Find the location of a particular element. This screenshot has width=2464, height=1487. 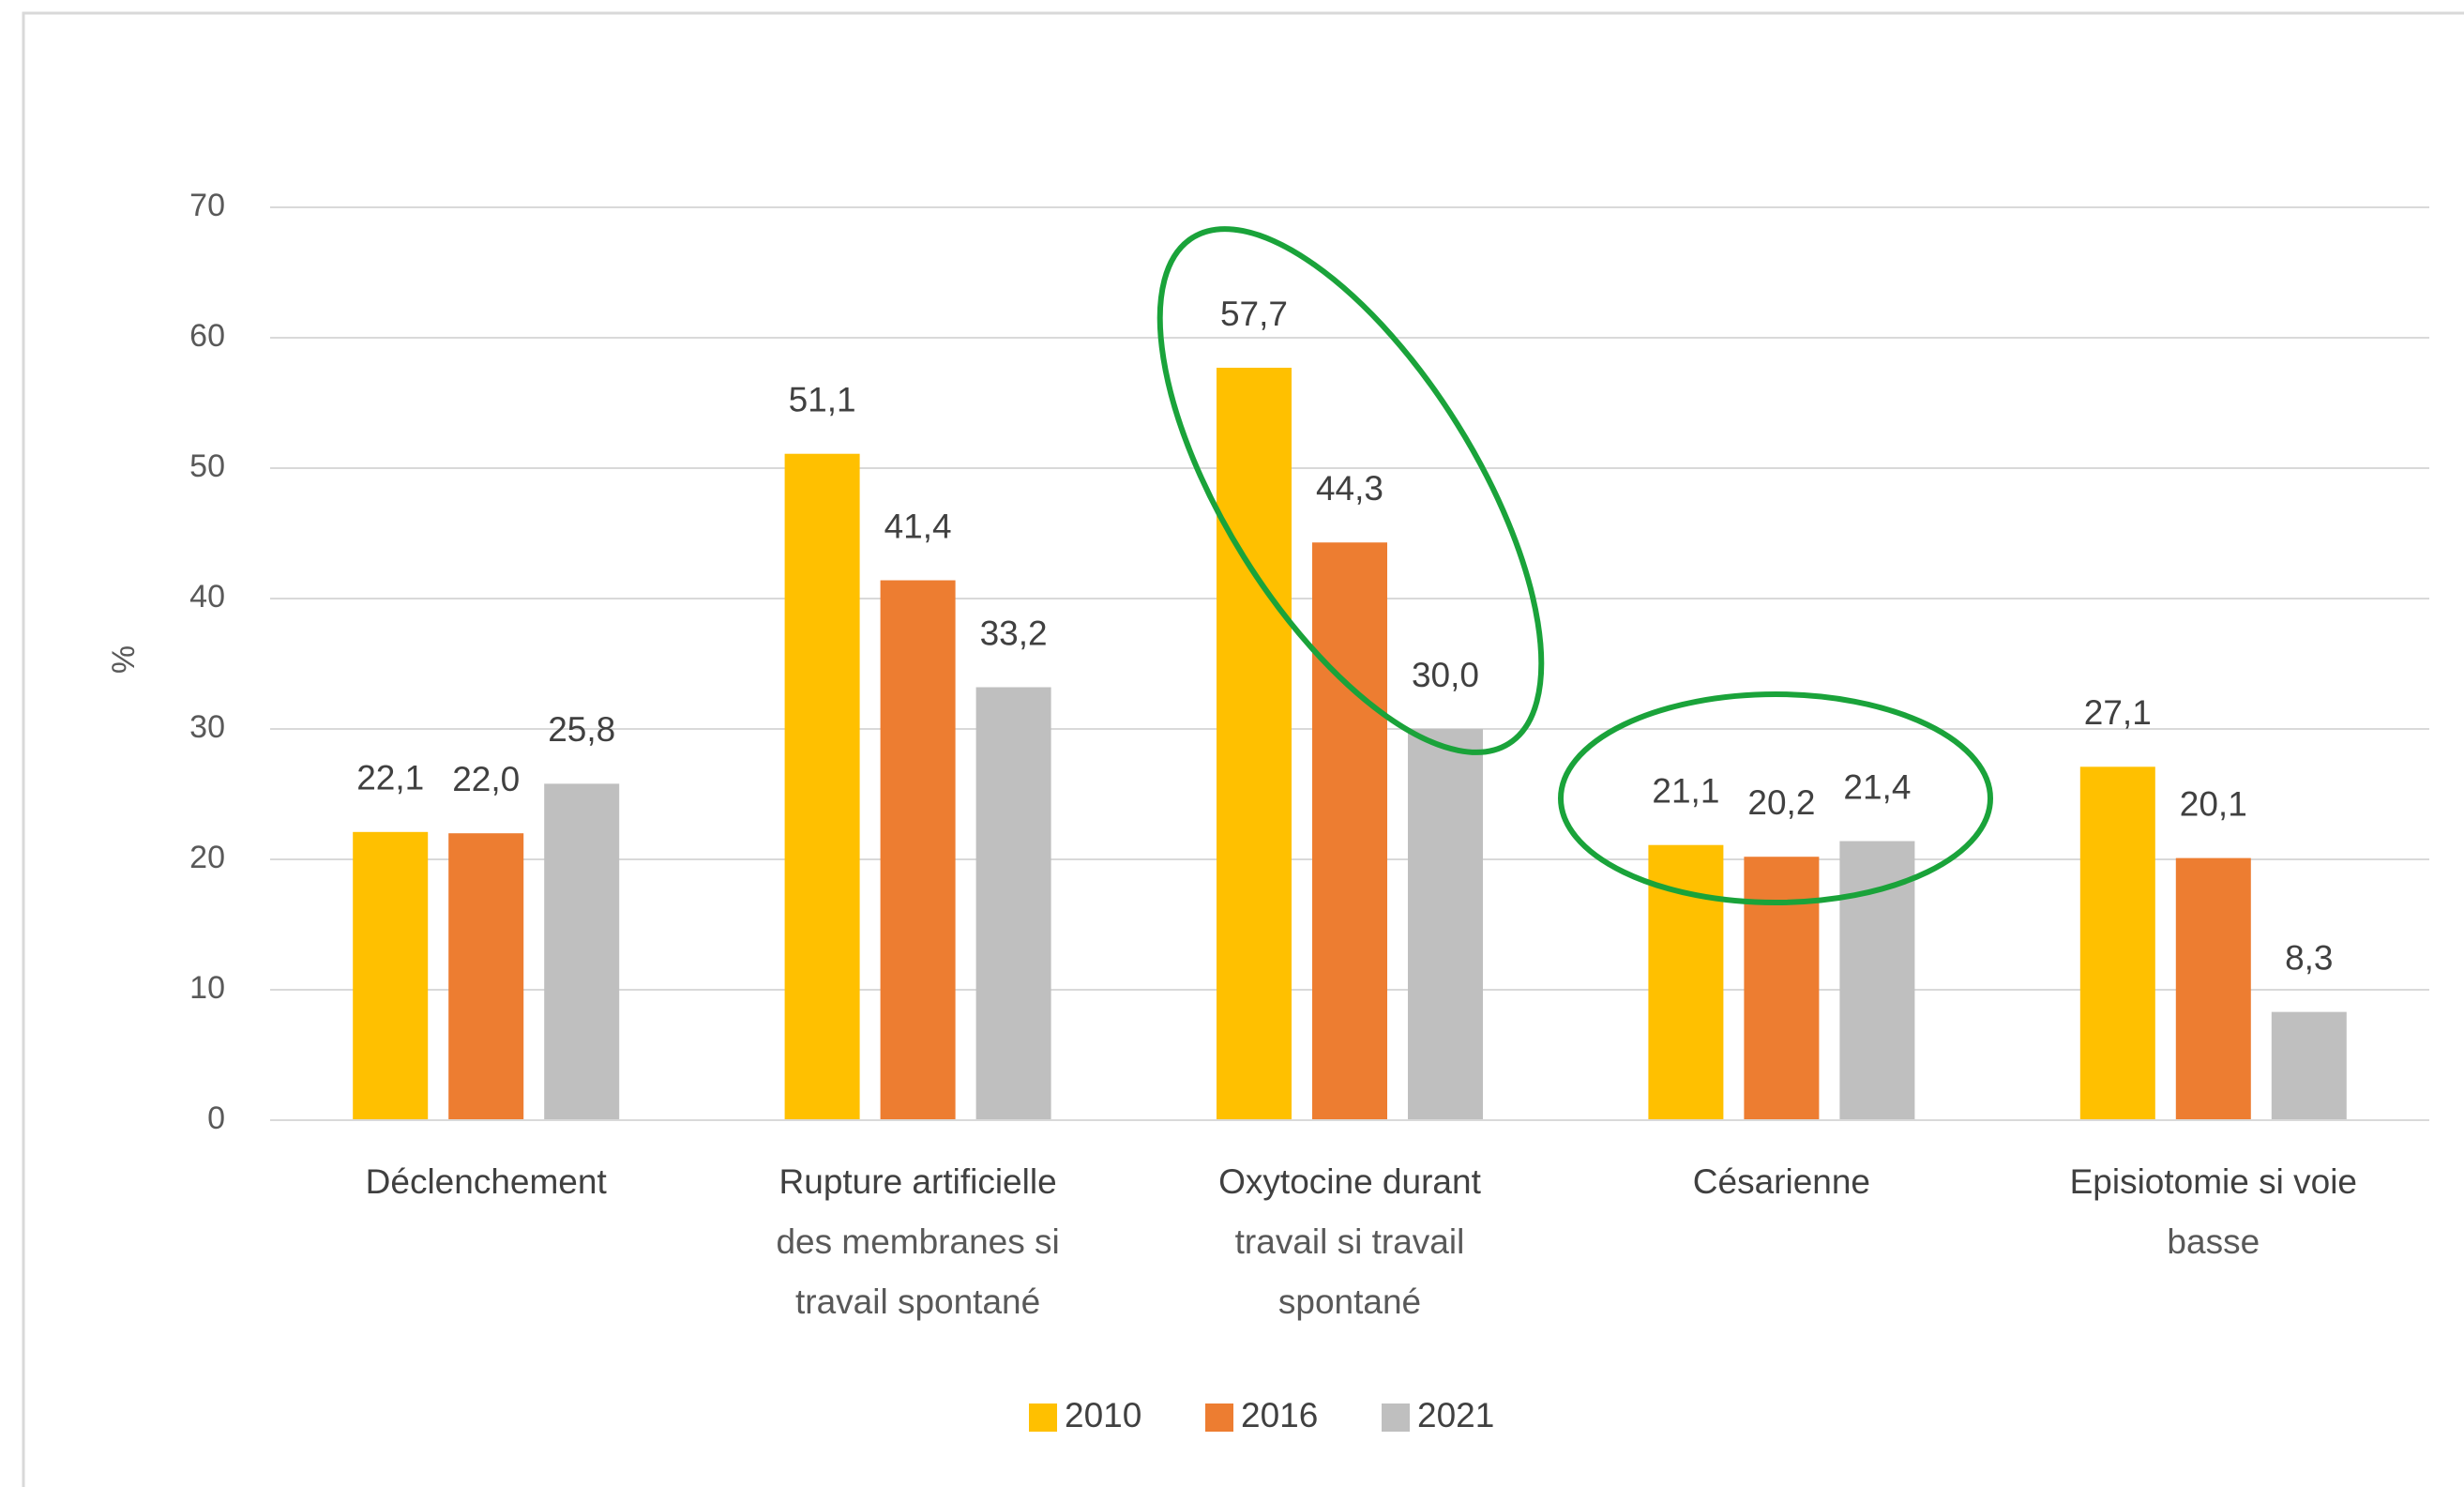

y-tick-label: 0 is located at coordinates (216, 1118).